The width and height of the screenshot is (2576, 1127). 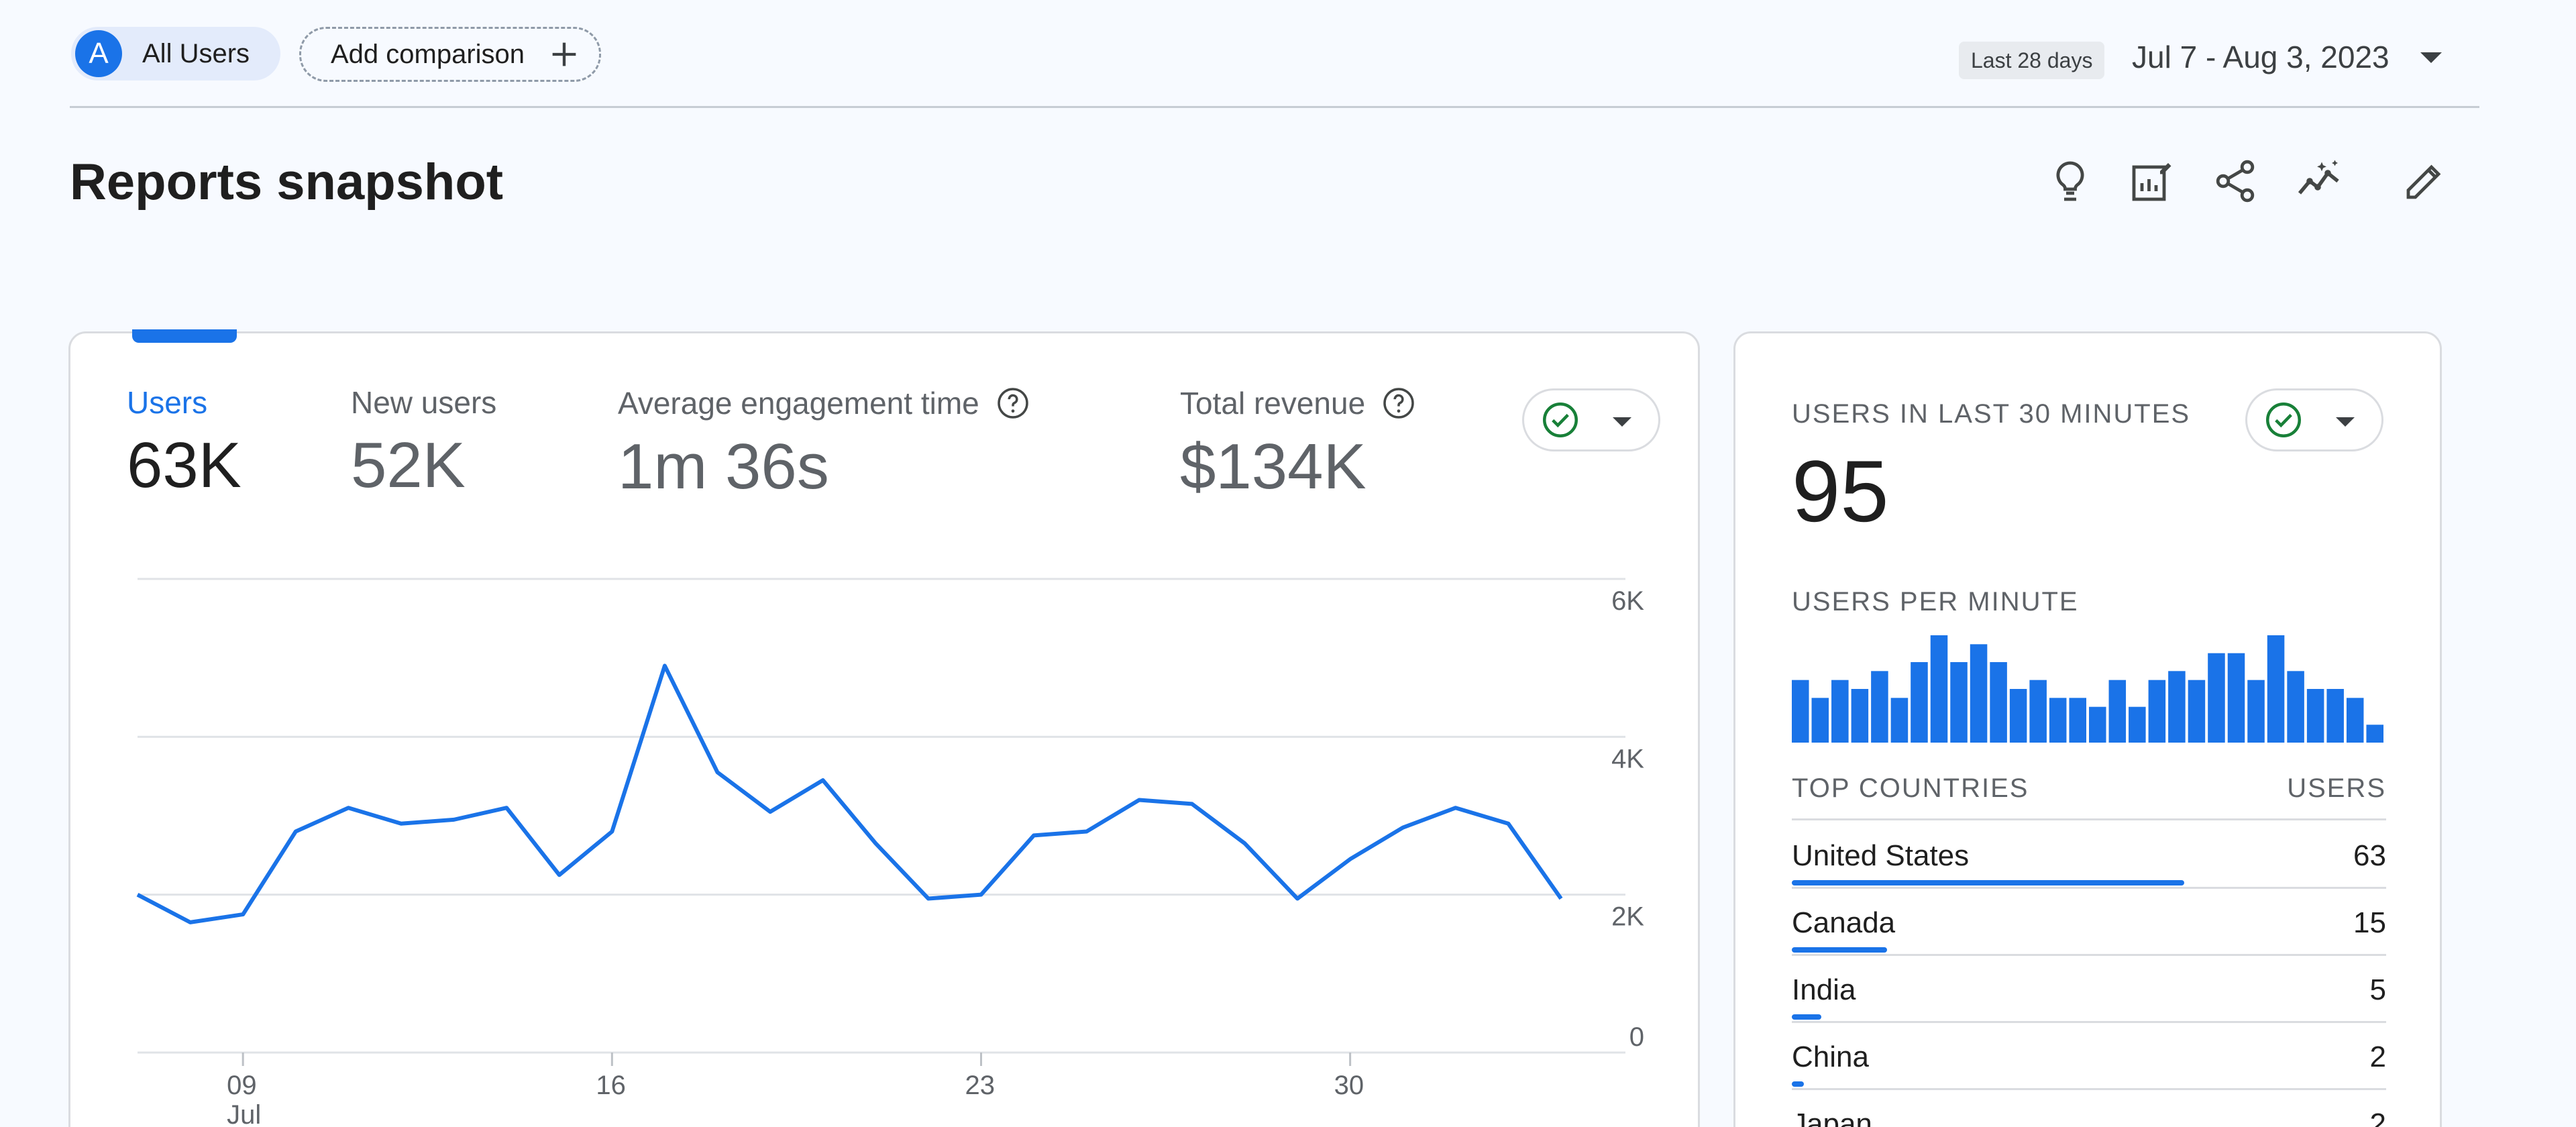 What do you see at coordinates (723, 466) in the screenshot?
I see `metric-value: 1m 36s` at bounding box center [723, 466].